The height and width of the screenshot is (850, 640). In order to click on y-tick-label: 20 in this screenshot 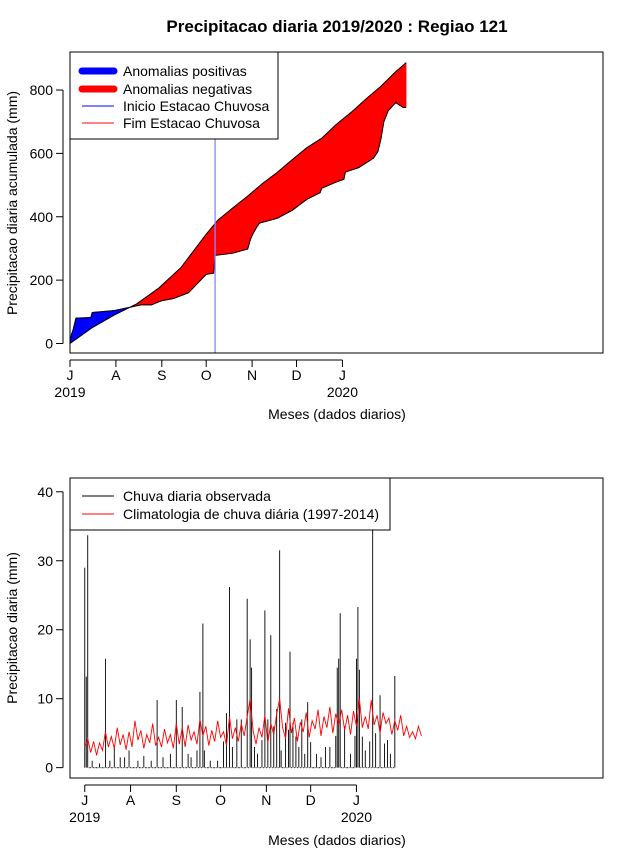, I will do `click(45, 630)`.